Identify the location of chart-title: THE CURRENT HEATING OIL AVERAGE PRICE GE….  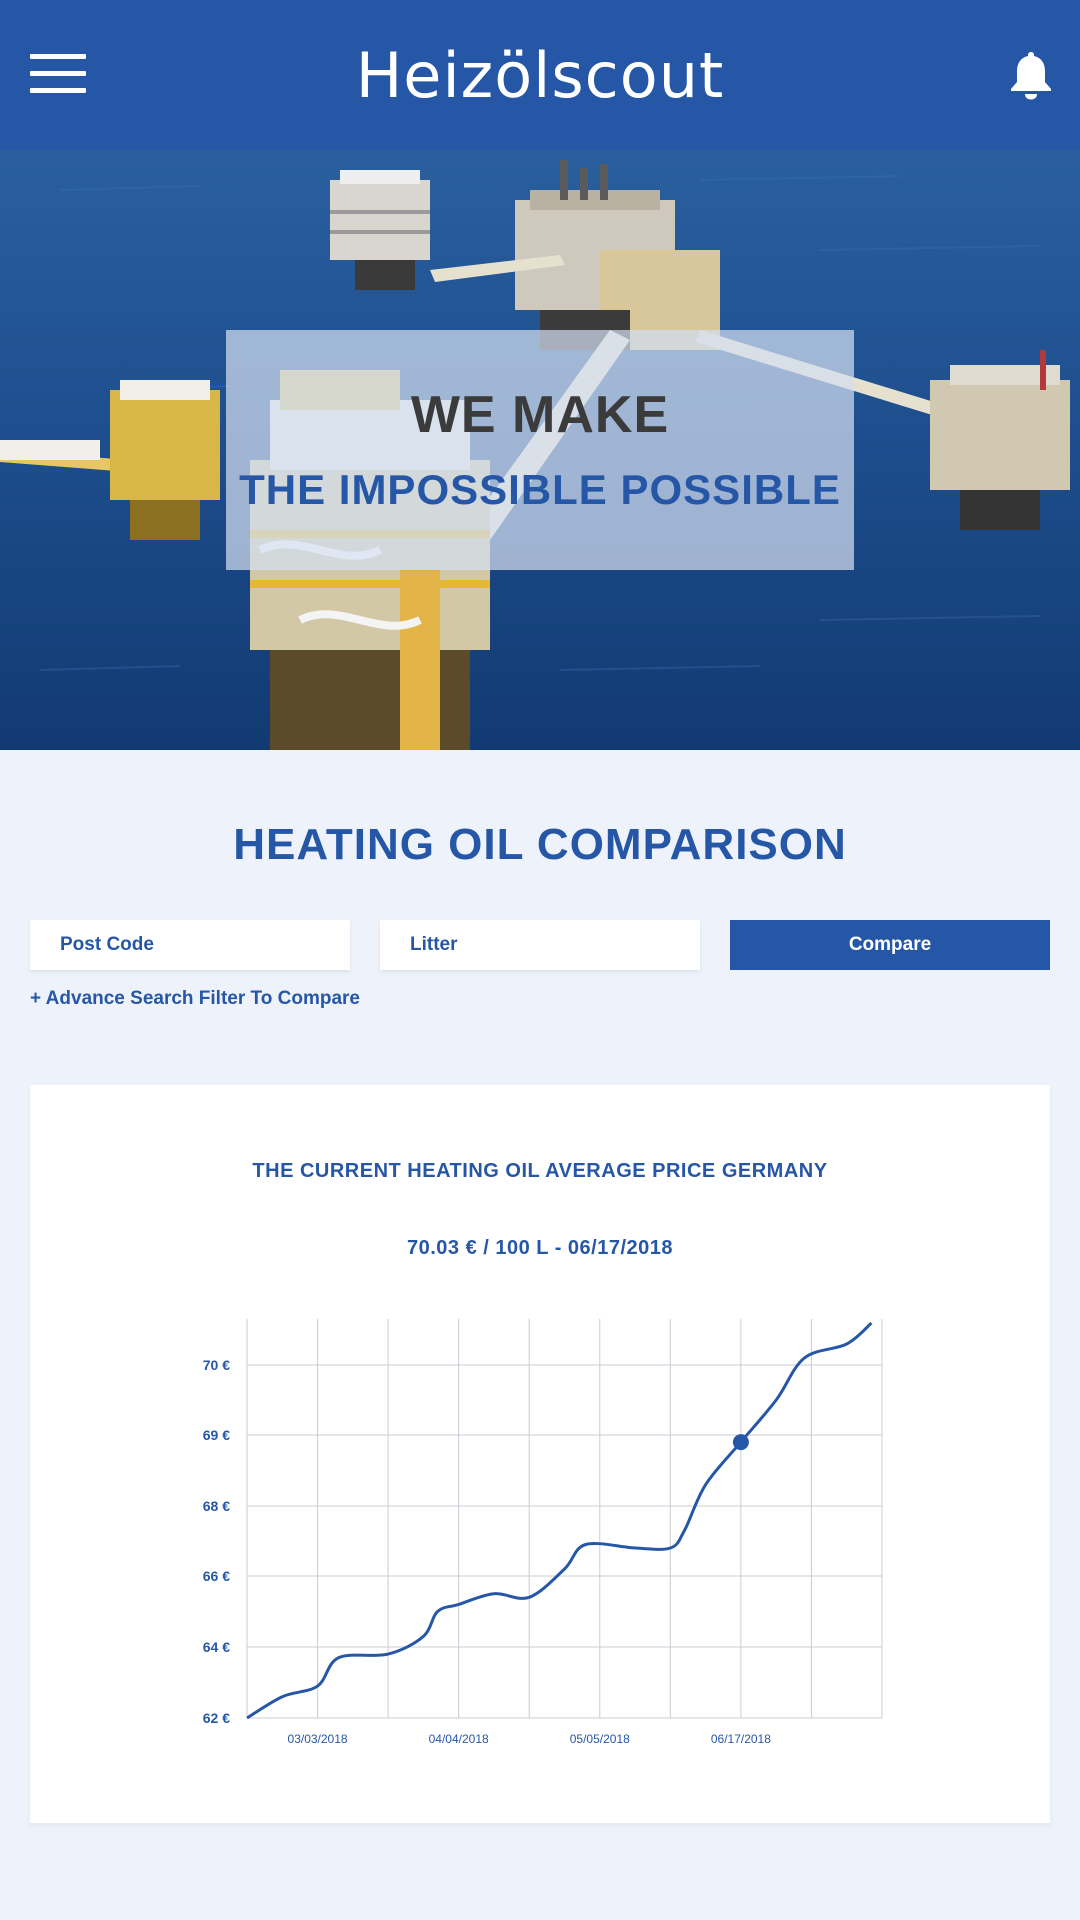
(540, 1171).